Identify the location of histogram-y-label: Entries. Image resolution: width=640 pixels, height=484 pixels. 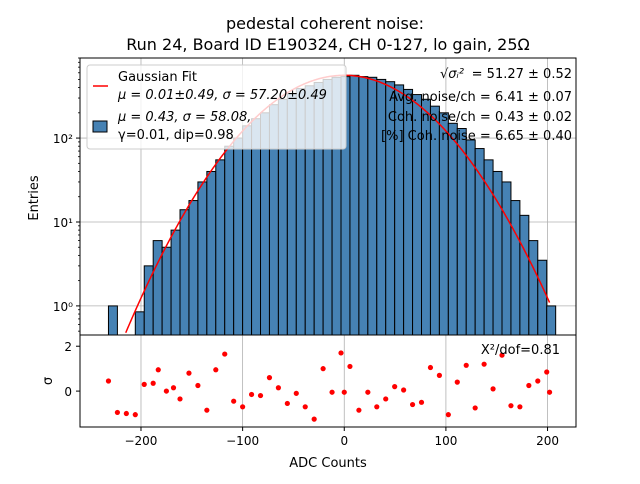
(34, 198).